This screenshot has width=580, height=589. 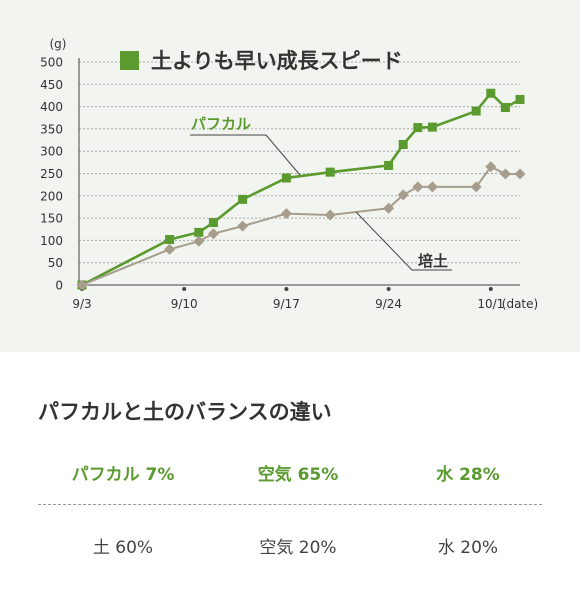 I want to click on puffcal-ratio: パフカル 7%, so click(x=123, y=475).